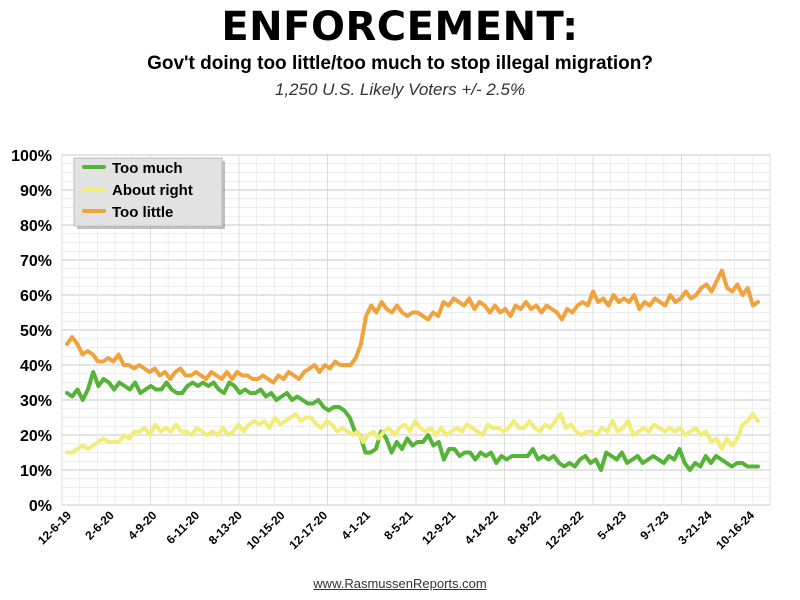 The image size is (800, 600). What do you see at coordinates (36, 436) in the screenshot?
I see `y-tick-label: 20%` at bounding box center [36, 436].